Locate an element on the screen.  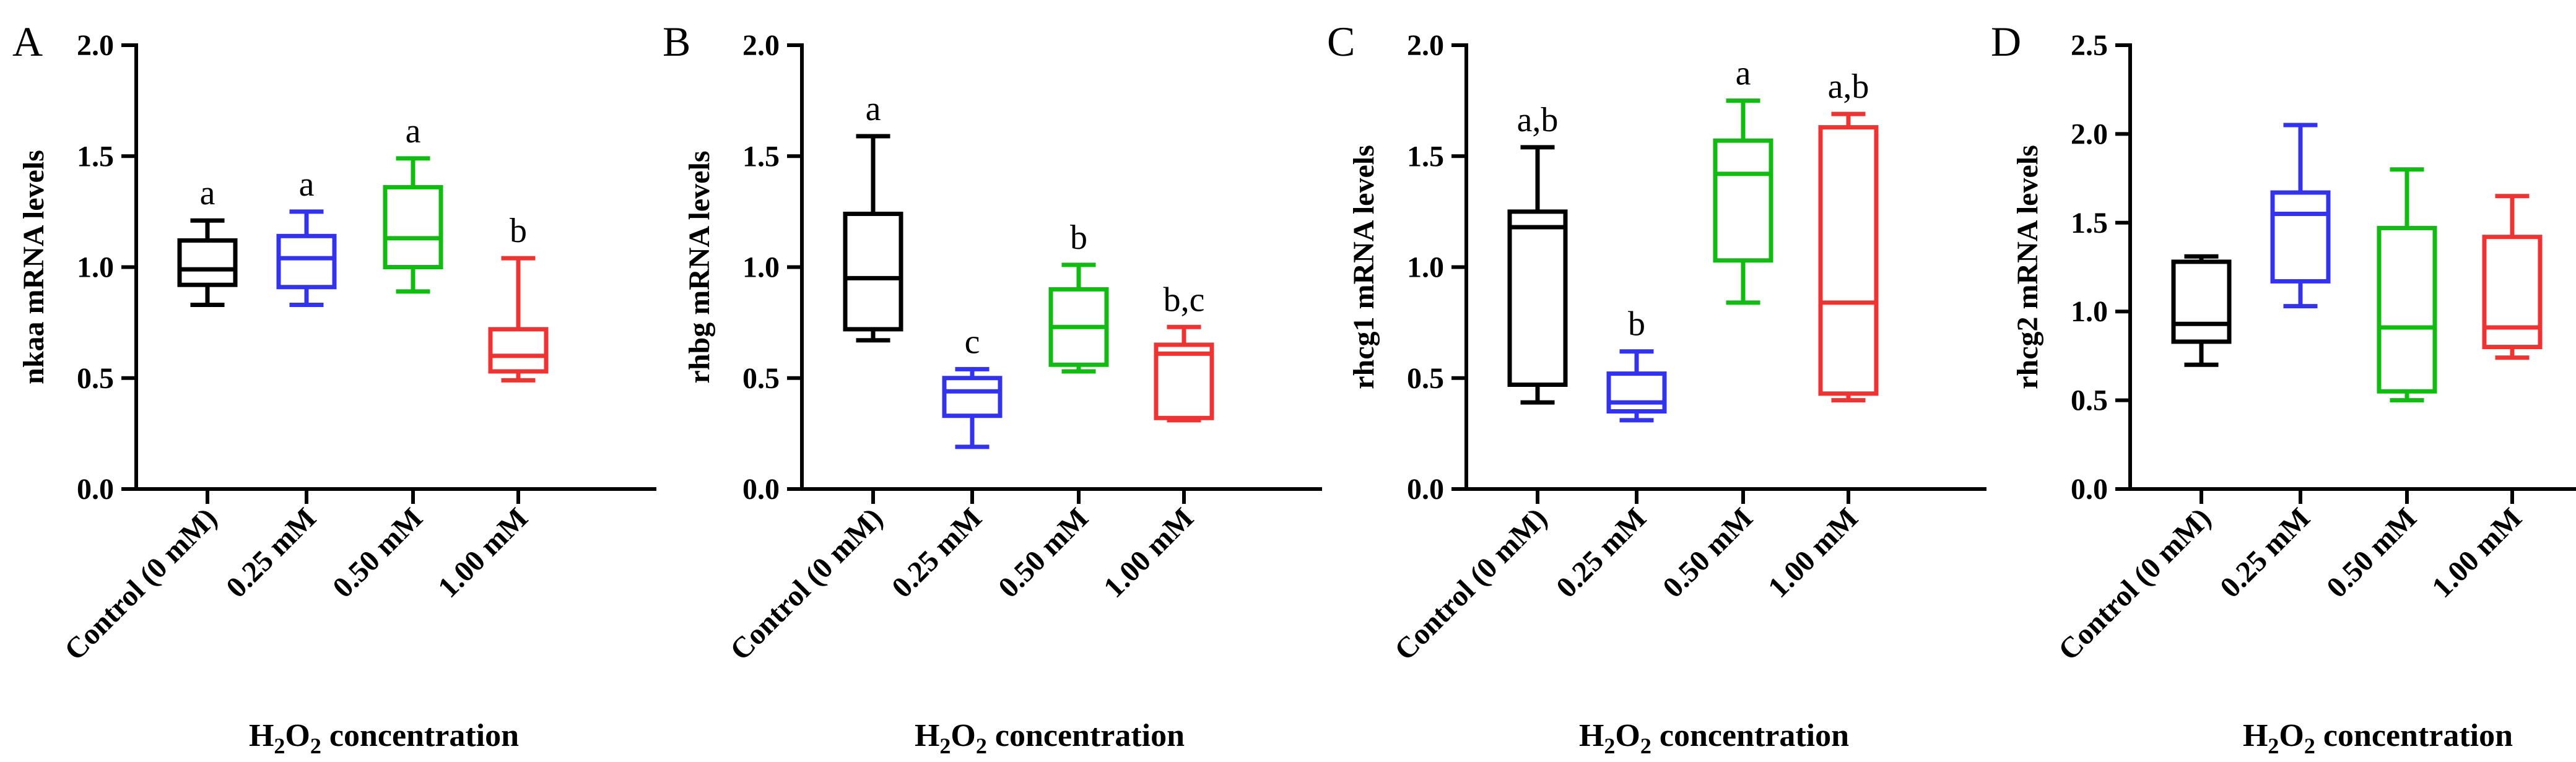
panel-letter: A is located at coordinates (27, 41).